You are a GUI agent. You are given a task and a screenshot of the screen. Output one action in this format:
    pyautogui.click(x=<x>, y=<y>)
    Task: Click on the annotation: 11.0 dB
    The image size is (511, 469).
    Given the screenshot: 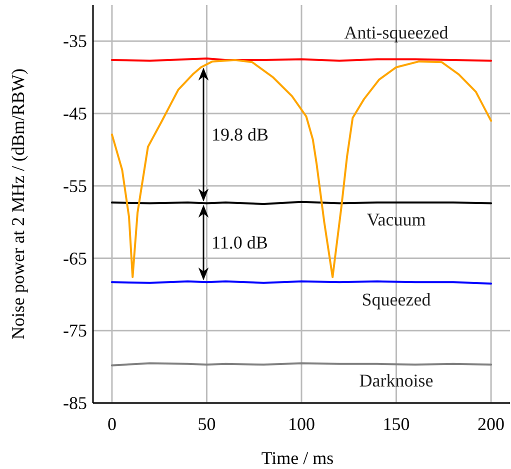 What is the action you would take?
    pyautogui.click(x=240, y=242)
    